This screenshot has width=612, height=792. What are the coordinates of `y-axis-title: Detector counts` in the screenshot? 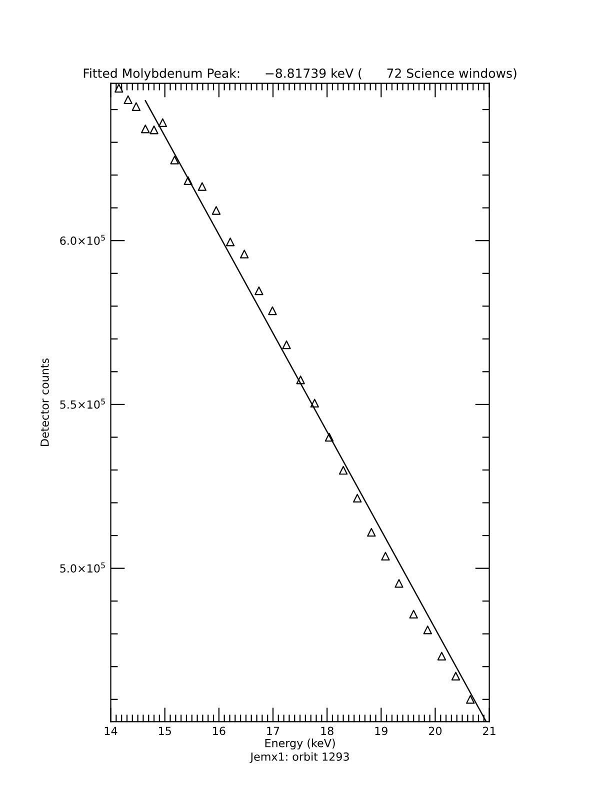 It's located at (44, 402).